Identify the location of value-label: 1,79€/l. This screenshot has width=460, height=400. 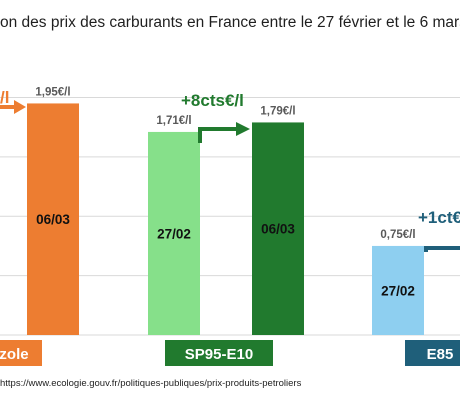
(277, 111).